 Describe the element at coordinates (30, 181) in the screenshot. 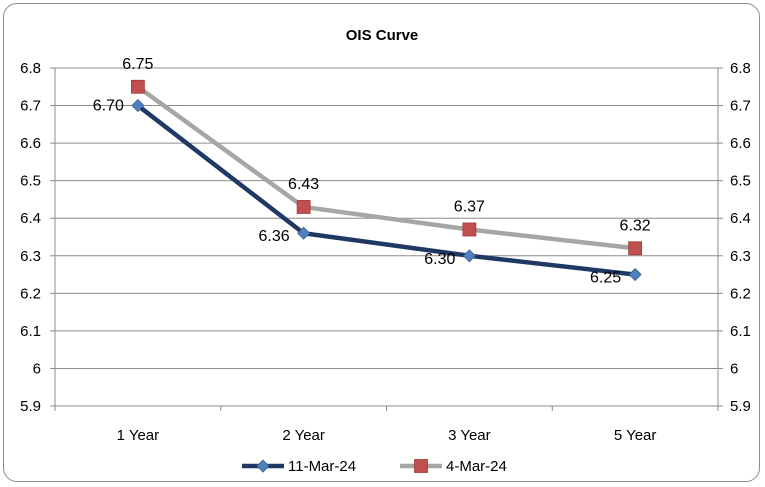

I see `y-tick-label: 6.5` at that location.